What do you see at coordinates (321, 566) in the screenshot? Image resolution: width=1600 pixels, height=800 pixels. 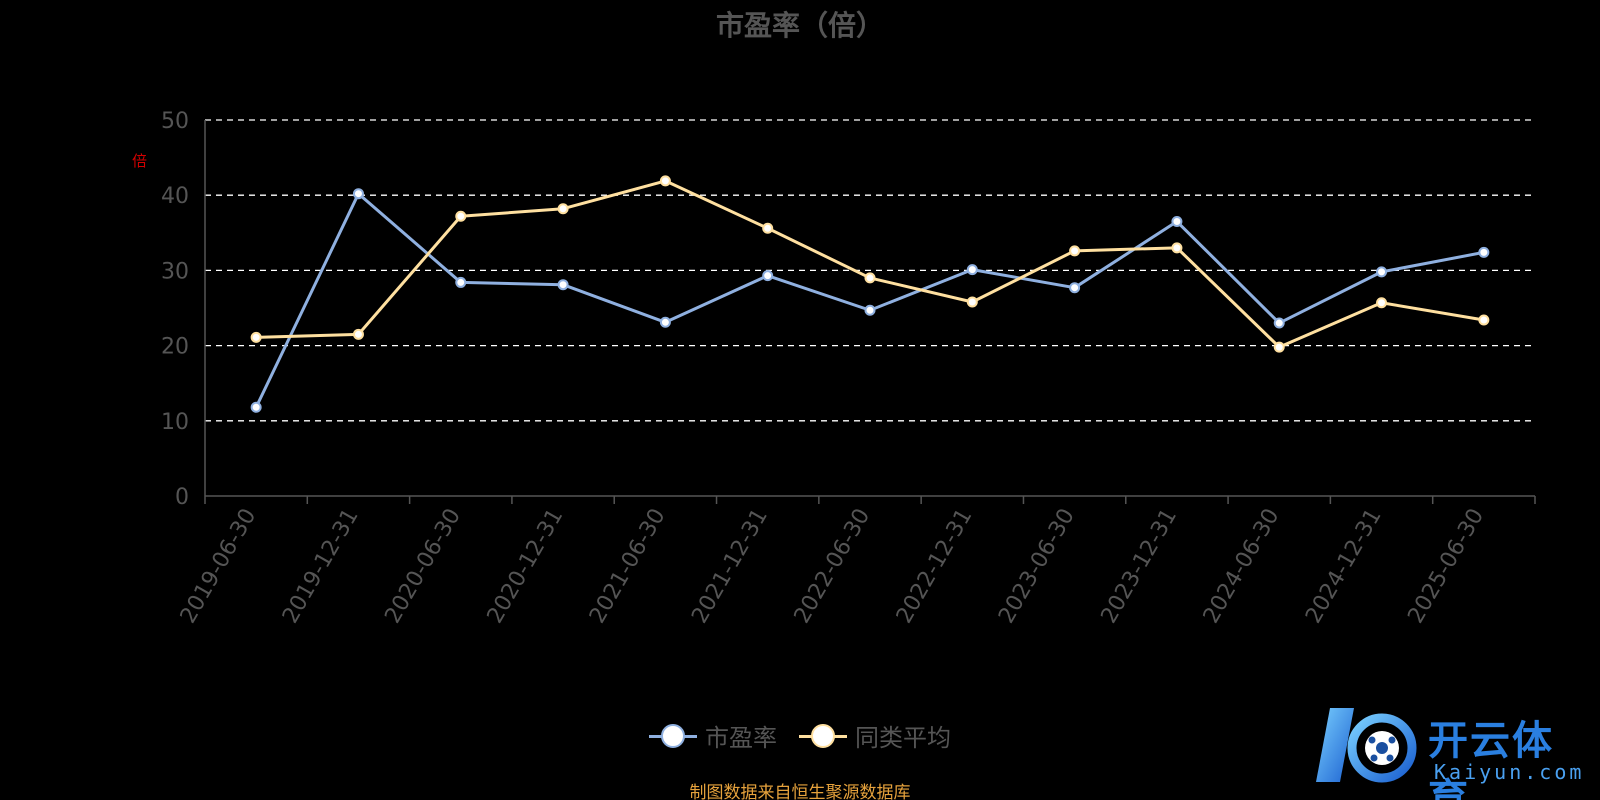 I see `x-tick-label-2019-12-31: 2019-12-31` at bounding box center [321, 566].